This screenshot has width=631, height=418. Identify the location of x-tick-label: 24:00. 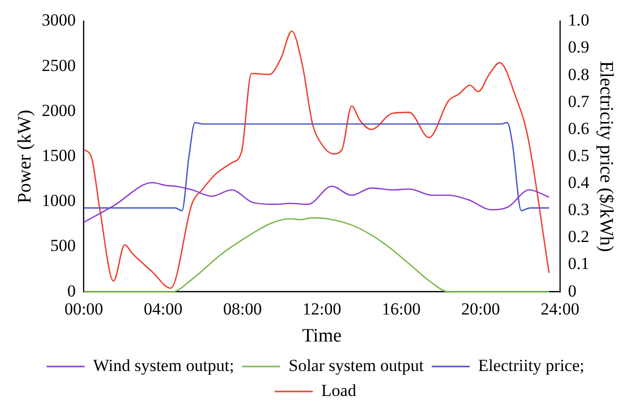
(560, 308).